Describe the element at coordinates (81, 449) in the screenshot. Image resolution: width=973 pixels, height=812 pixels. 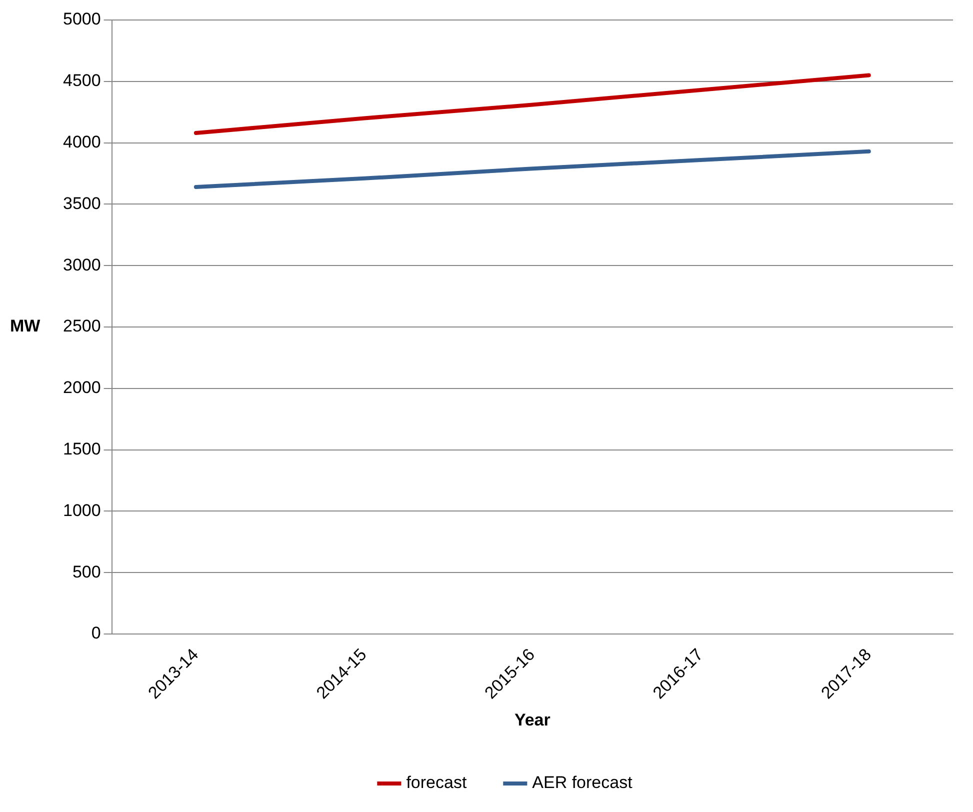
I see `y-tick-label: 1500` at that location.